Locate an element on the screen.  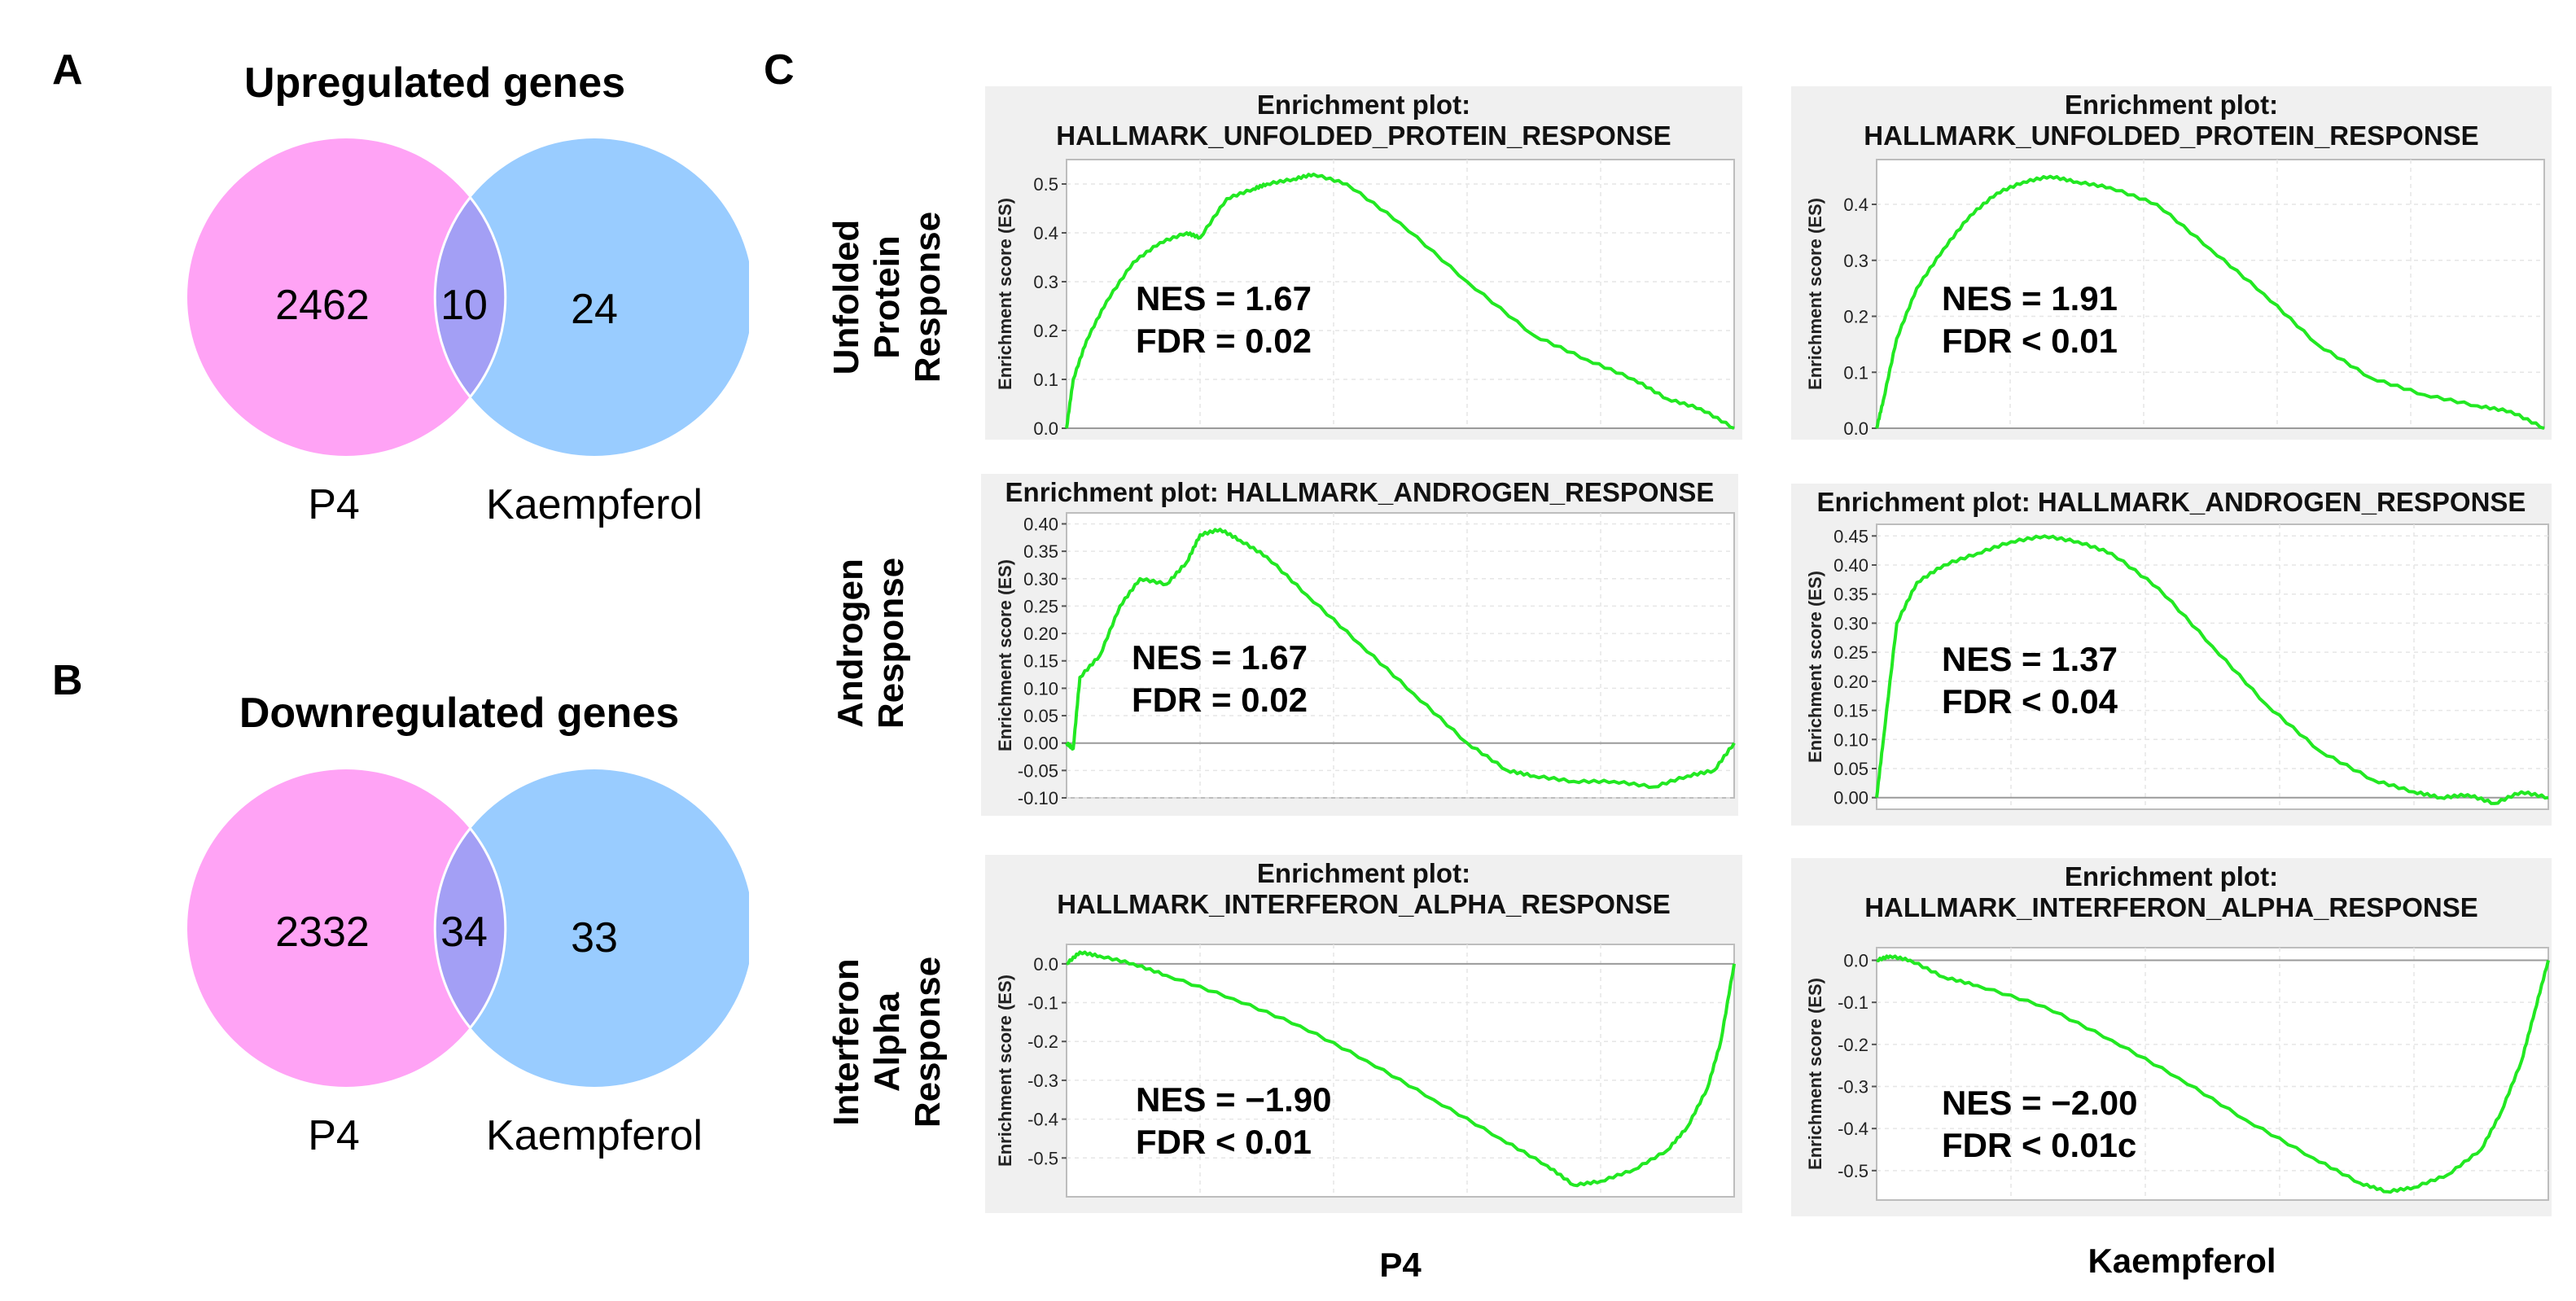
col-label-kaempferol: Kaempferol is located at coordinates (2182, 1261).